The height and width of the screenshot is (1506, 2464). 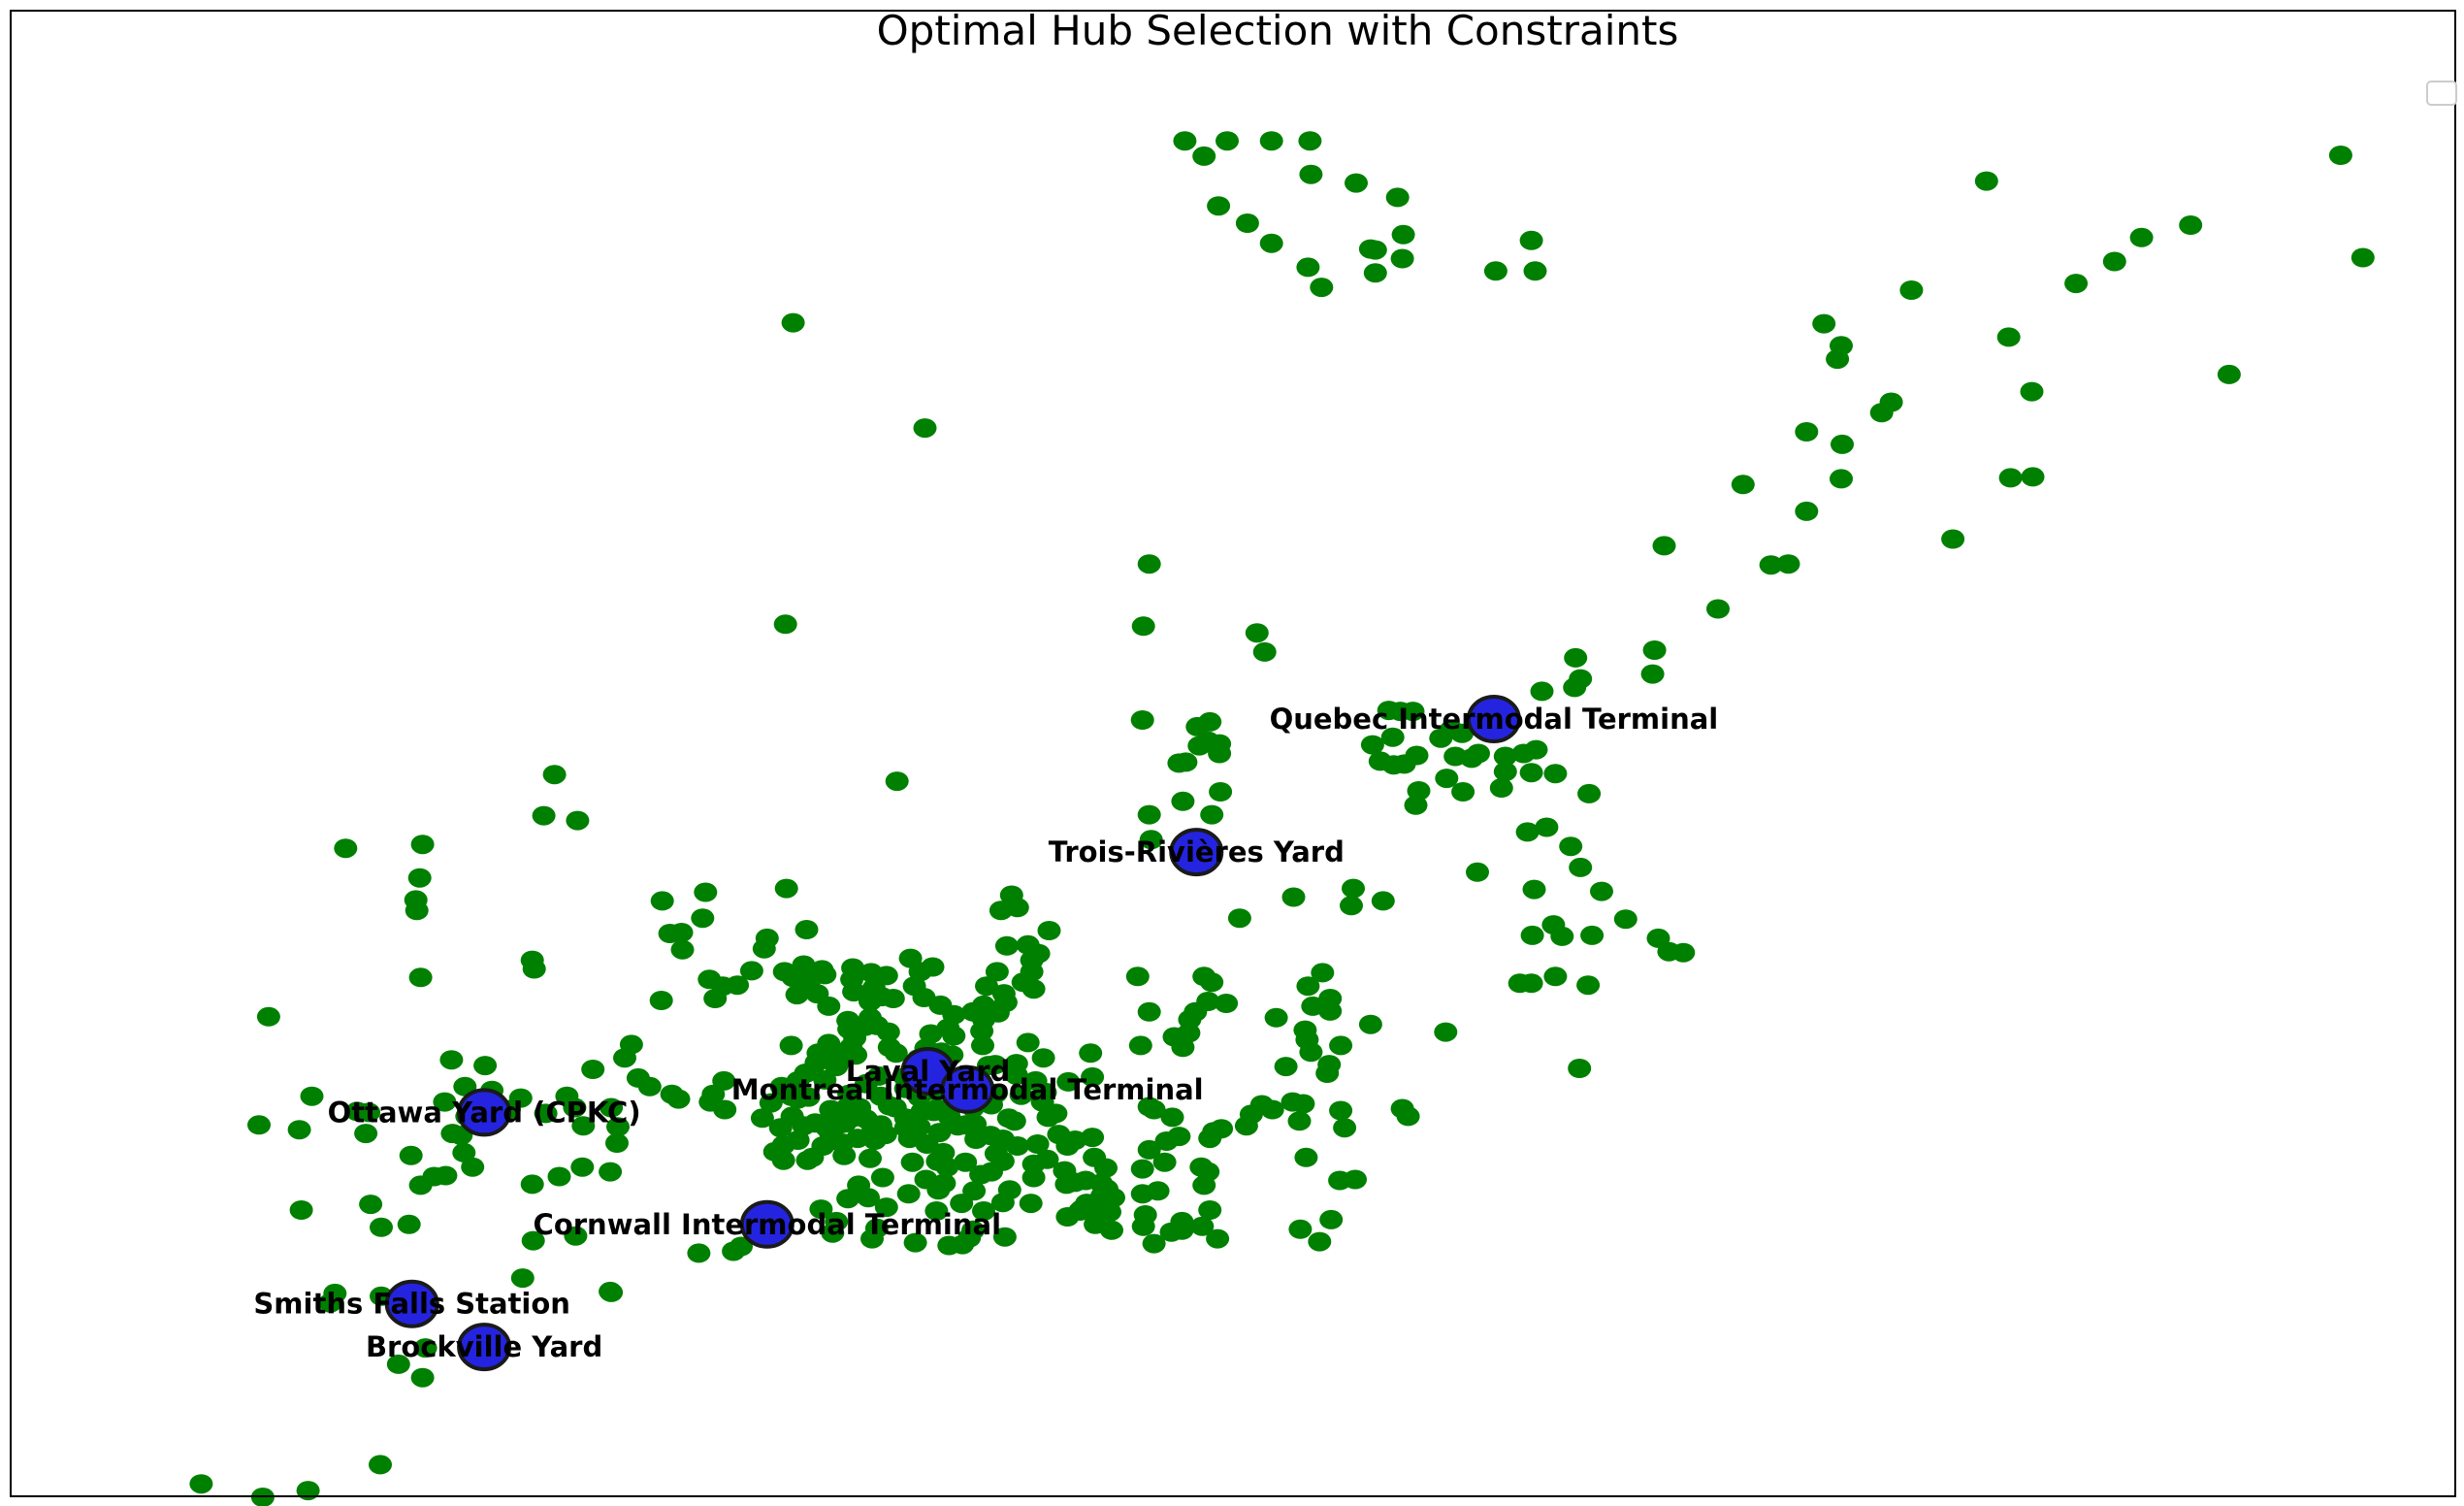 I want to click on hub-label: Brockville Yard, so click(x=484, y=1346).